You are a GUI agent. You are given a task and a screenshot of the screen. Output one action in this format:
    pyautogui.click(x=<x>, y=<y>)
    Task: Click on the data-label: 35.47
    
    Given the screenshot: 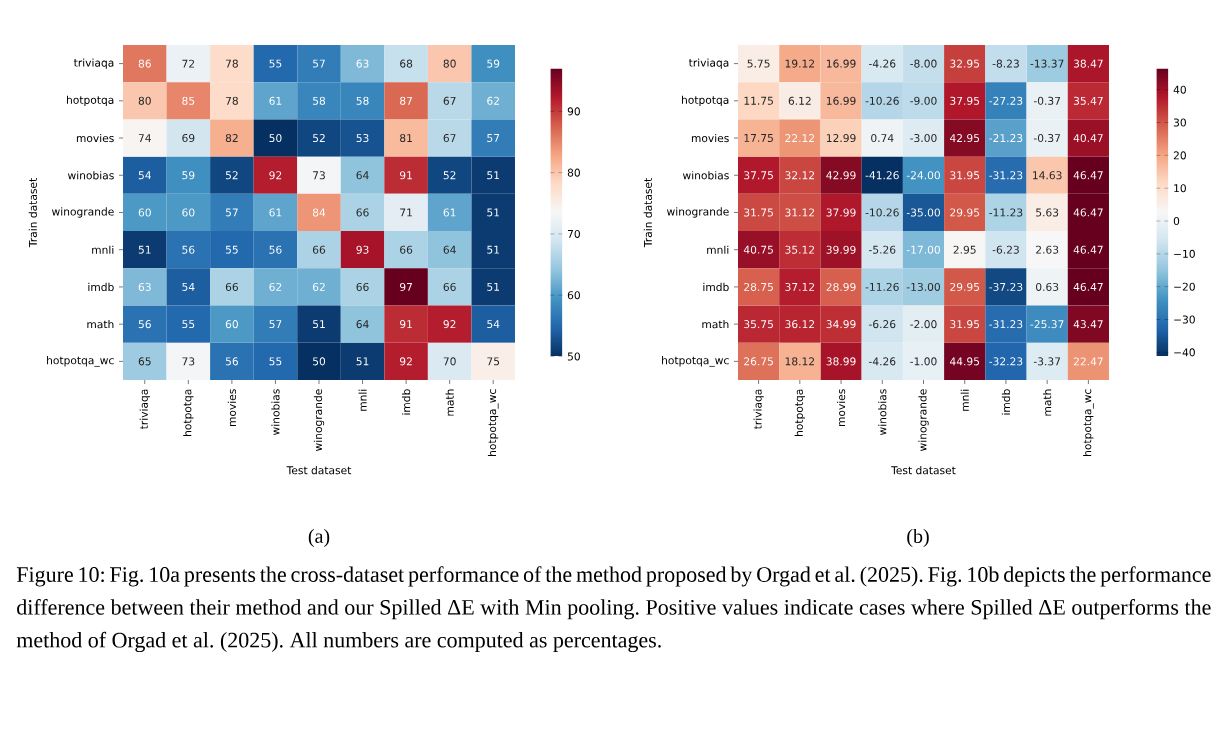 What is the action you would take?
    pyautogui.click(x=1088, y=100)
    